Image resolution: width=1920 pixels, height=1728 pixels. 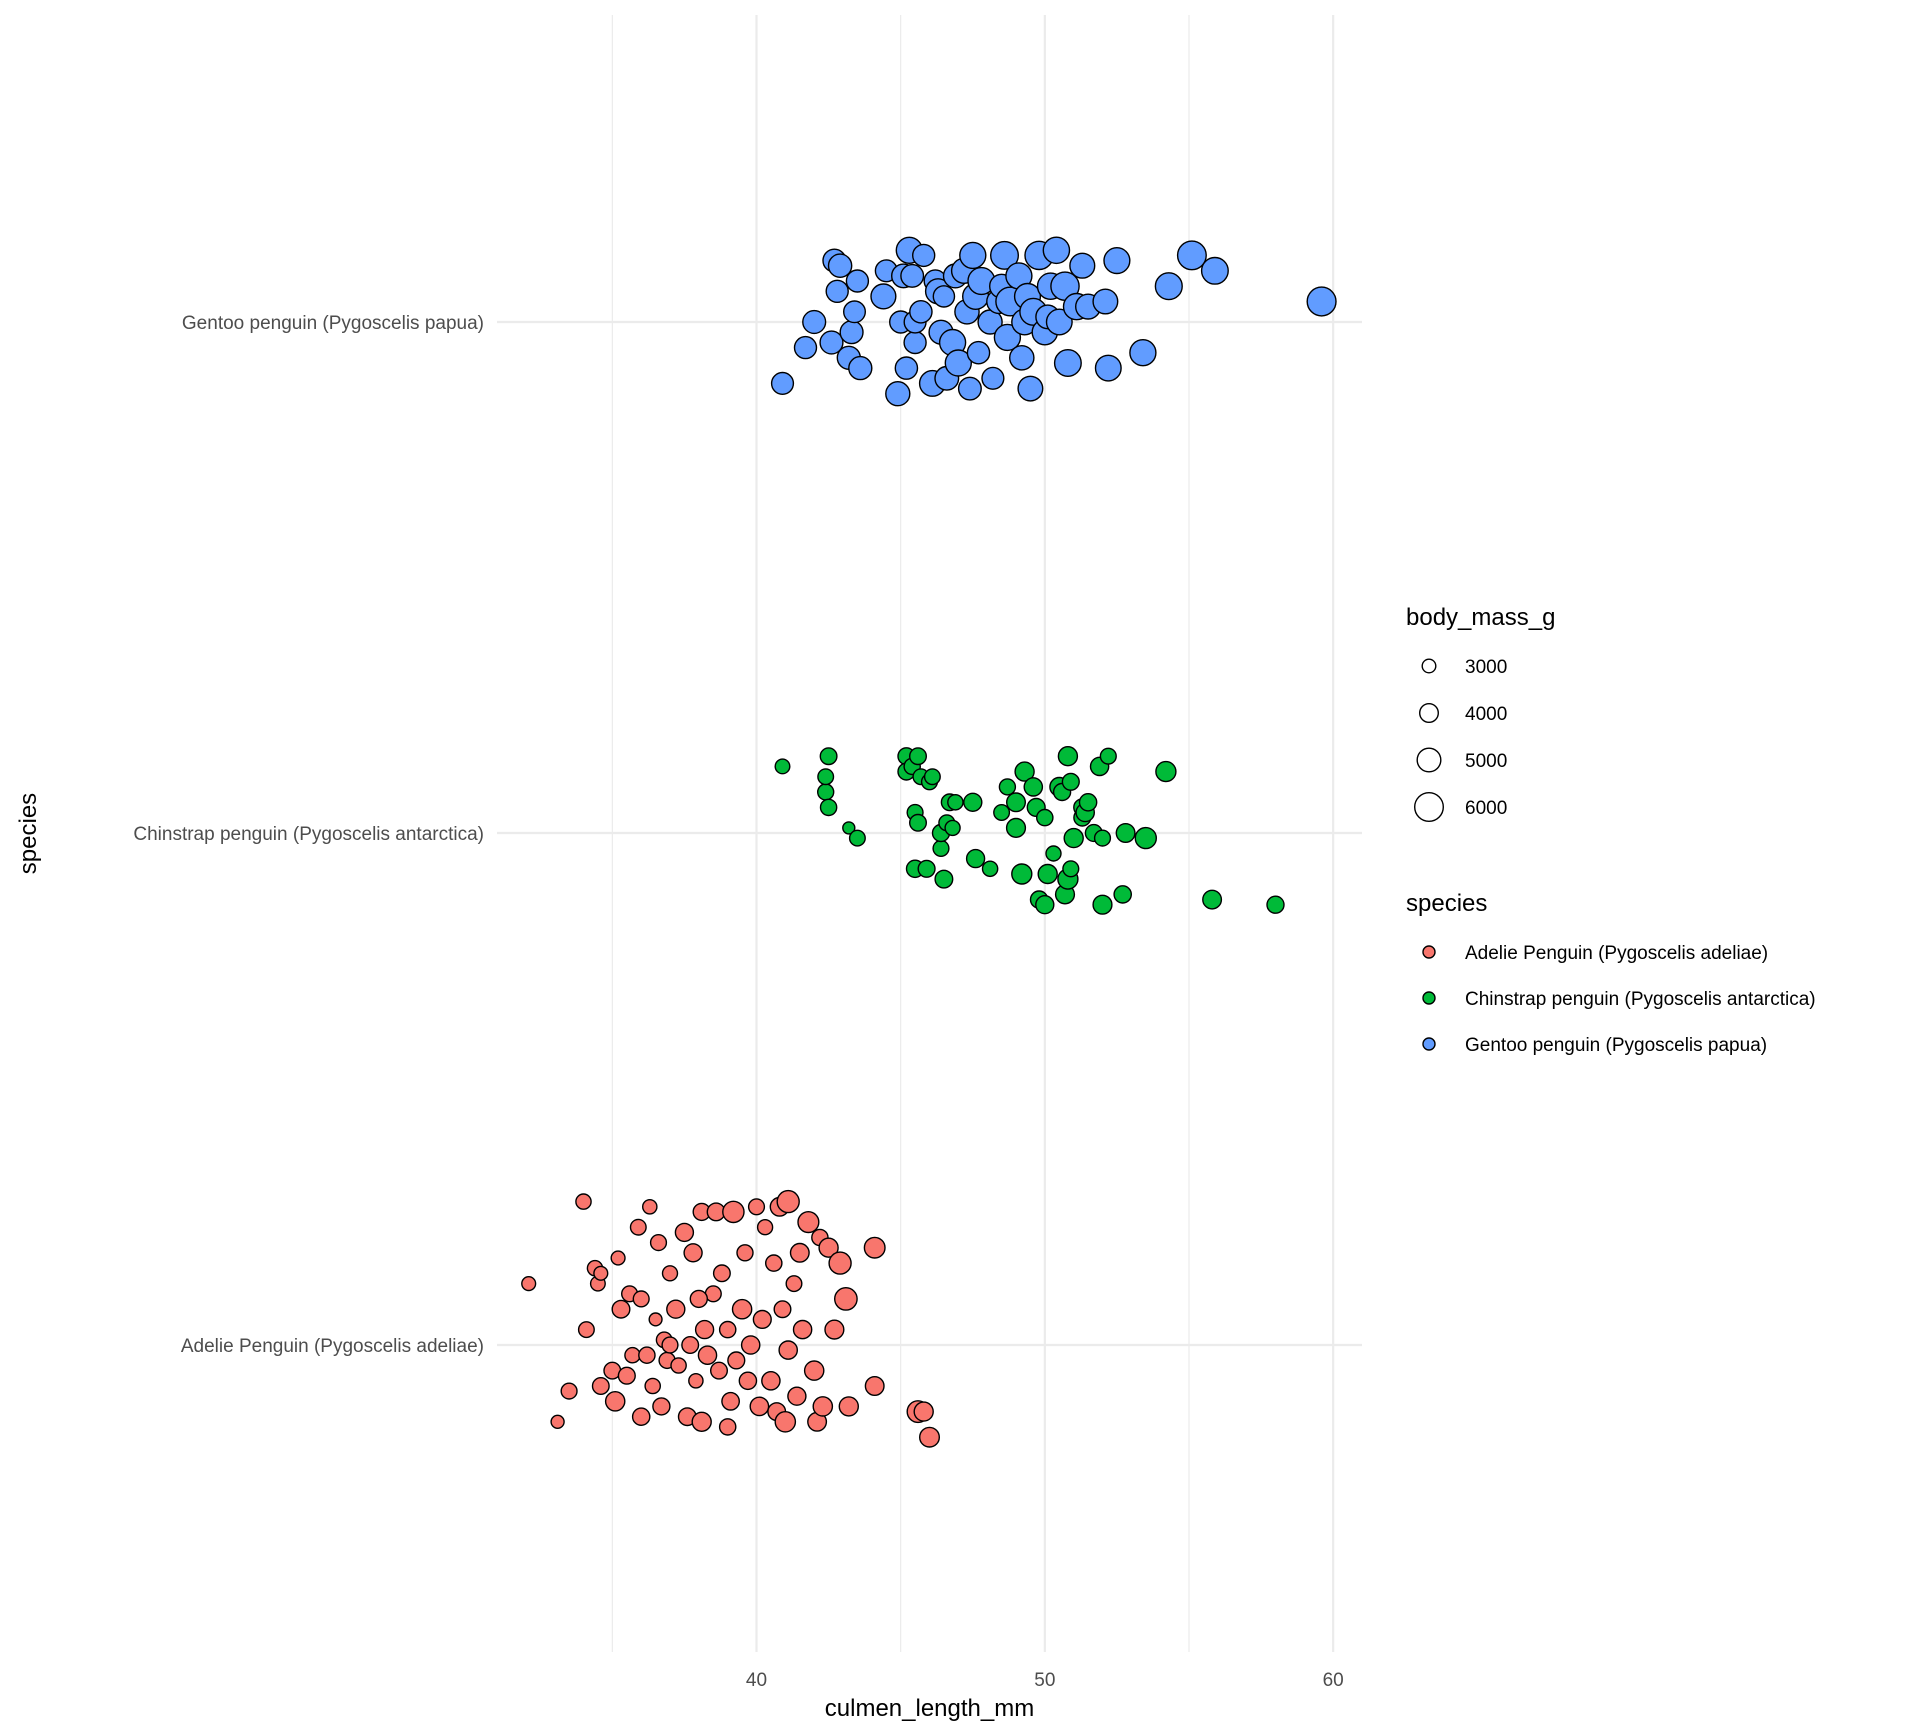 What do you see at coordinates (332, 1346) in the screenshot?
I see `y-tick-label: Adelie Penguin (Pygoscelis adeliae)` at bounding box center [332, 1346].